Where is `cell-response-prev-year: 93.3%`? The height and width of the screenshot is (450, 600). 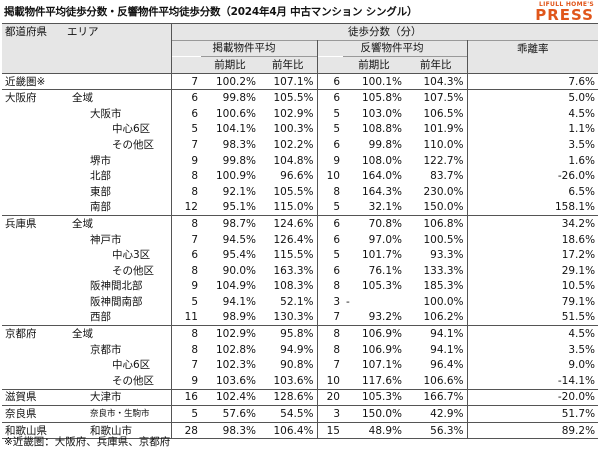
cell-response-prev-year: 93.3% is located at coordinates (436, 255).